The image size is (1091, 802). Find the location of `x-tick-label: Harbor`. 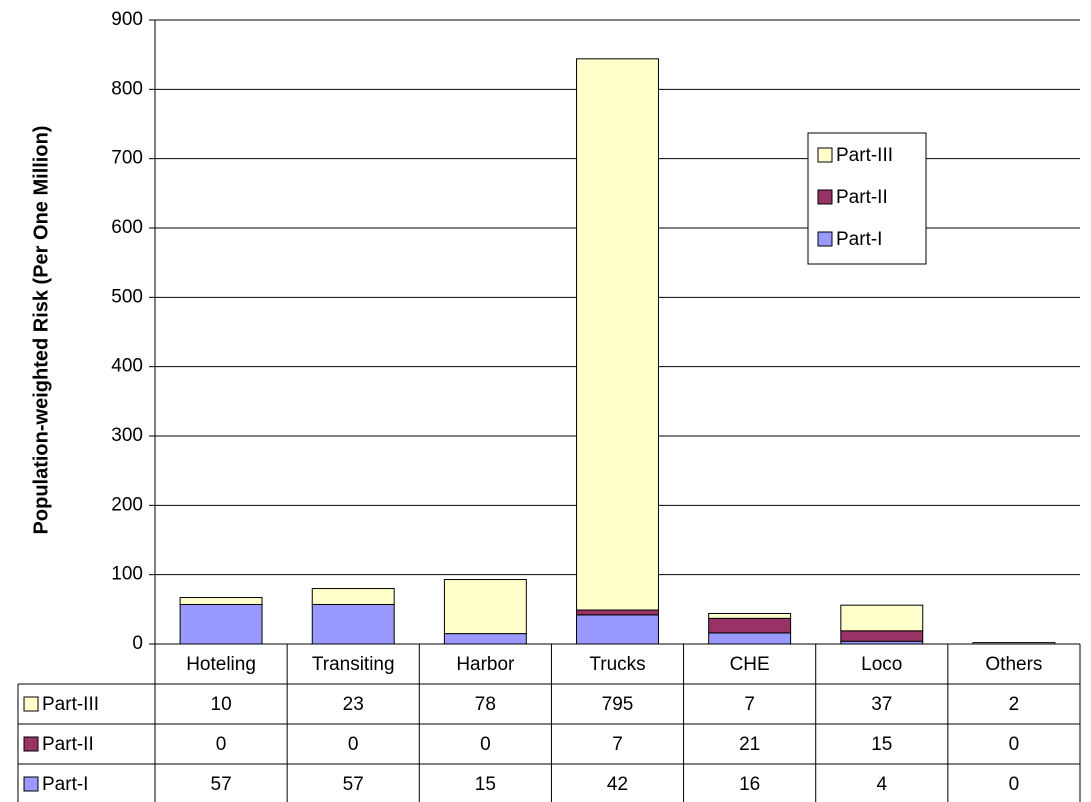

x-tick-label: Harbor is located at coordinates (485, 664).